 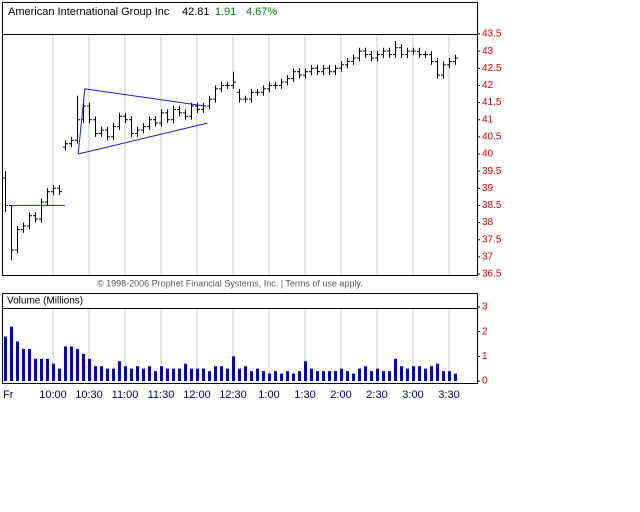 What do you see at coordinates (225, 12) in the screenshot?
I see `change: 1.91` at bounding box center [225, 12].